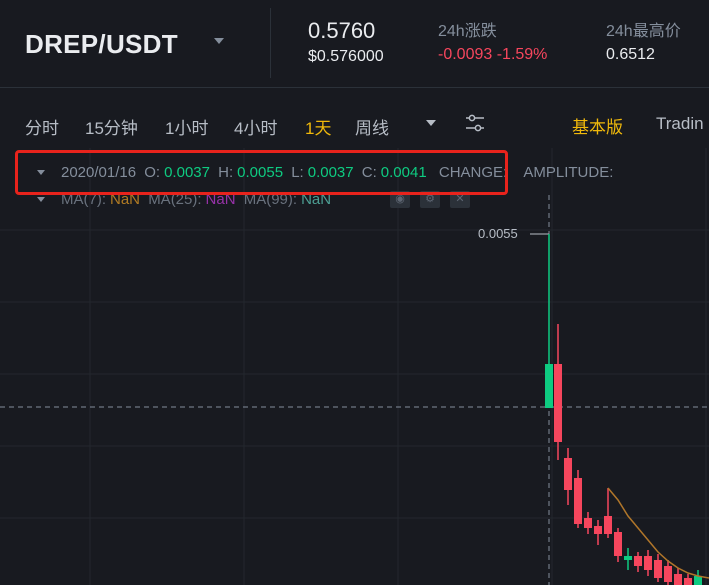  What do you see at coordinates (680, 123) in the screenshot?
I see `tradingview-tab: Tradin` at bounding box center [680, 123].